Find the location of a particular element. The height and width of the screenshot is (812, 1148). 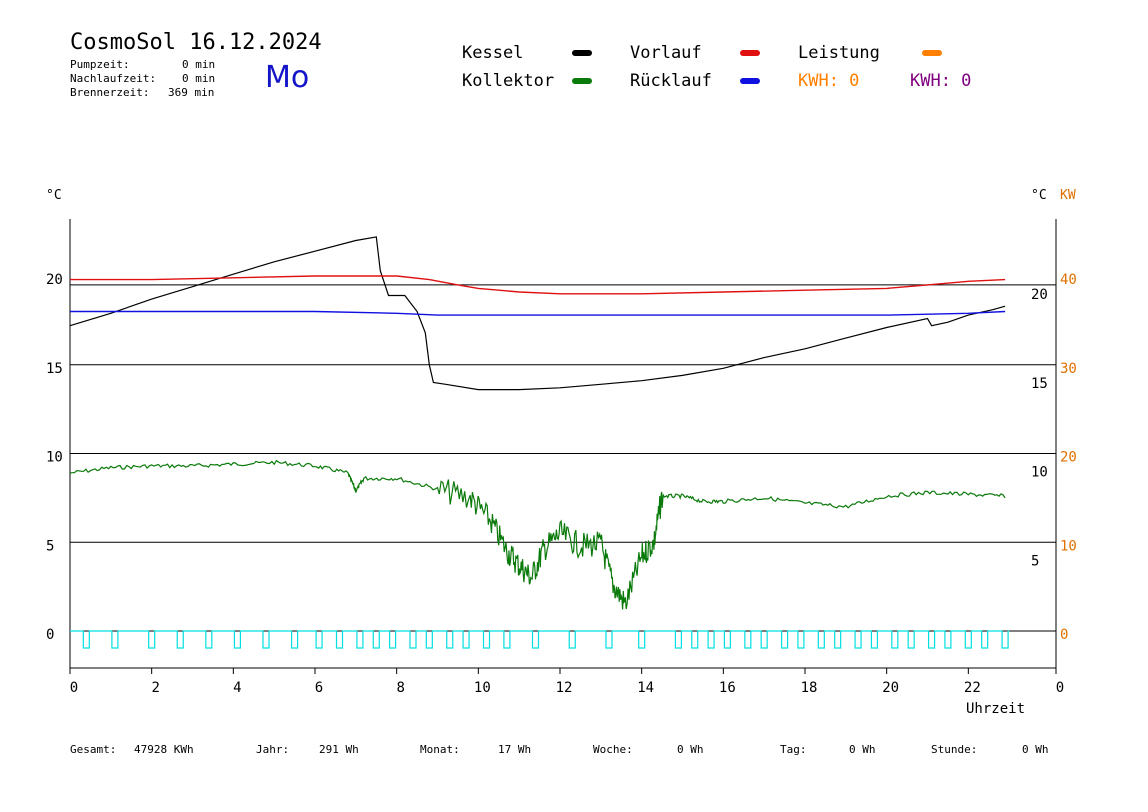

x-tick-label-8: 16 is located at coordinates (727, 688).